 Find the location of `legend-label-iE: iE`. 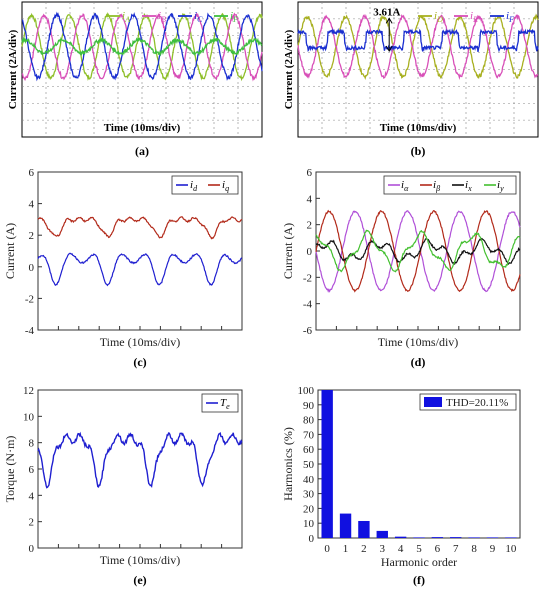

legend-label-iE: iE is located at coordinates (474, 17).